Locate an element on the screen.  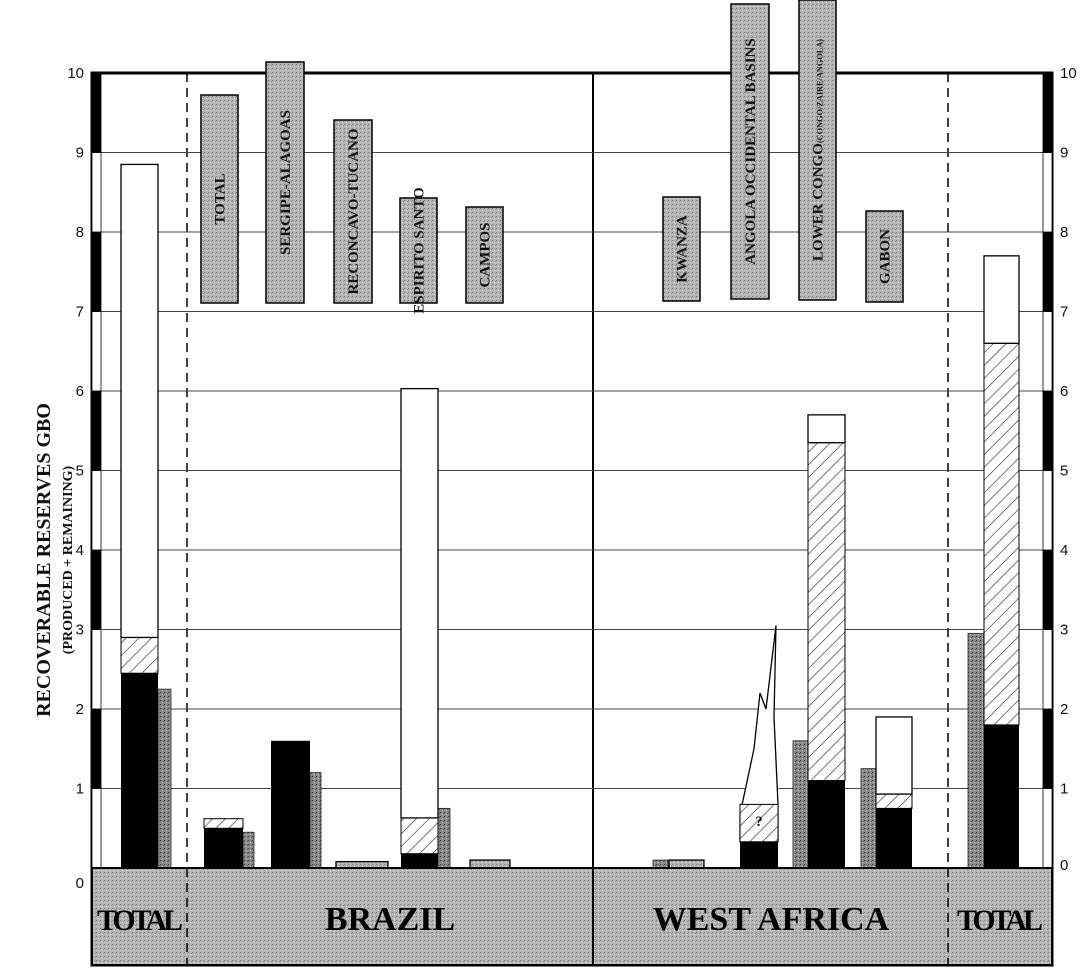
y-tick-label-right: 1 is located at coordinates (1064, 789).